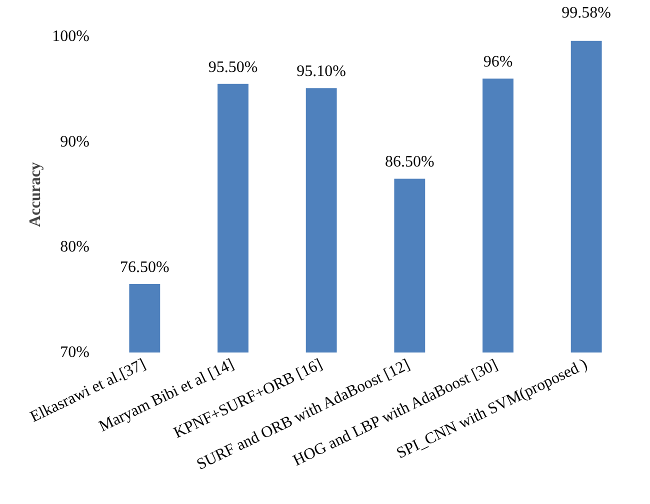 This screenshot has width=650, height=504. What do you see at coordinates (35, 194) in the screenshot?
I see `y-axis-title: Accuracy` at bounding box center [35, 194].